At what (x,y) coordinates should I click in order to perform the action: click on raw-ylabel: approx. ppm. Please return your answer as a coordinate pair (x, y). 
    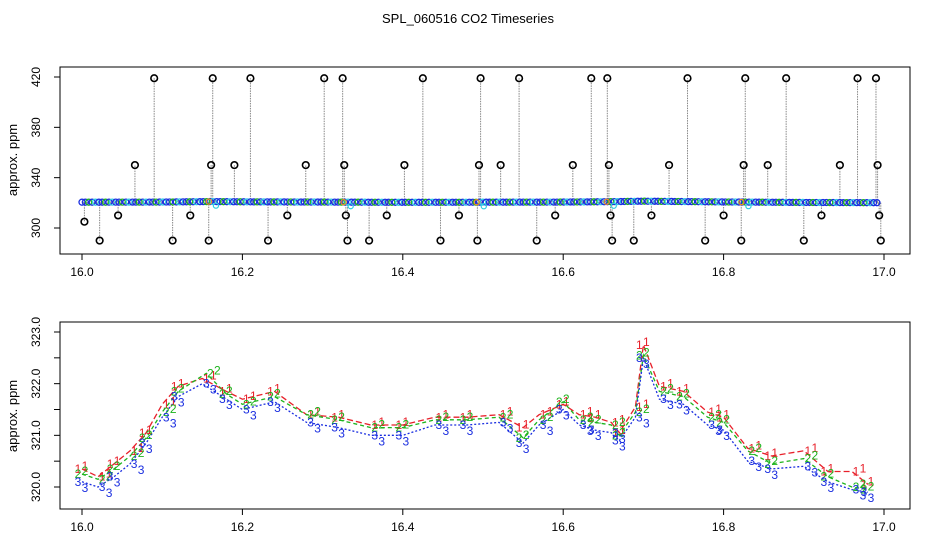
    Looking at the image, I should click on (12, 160).